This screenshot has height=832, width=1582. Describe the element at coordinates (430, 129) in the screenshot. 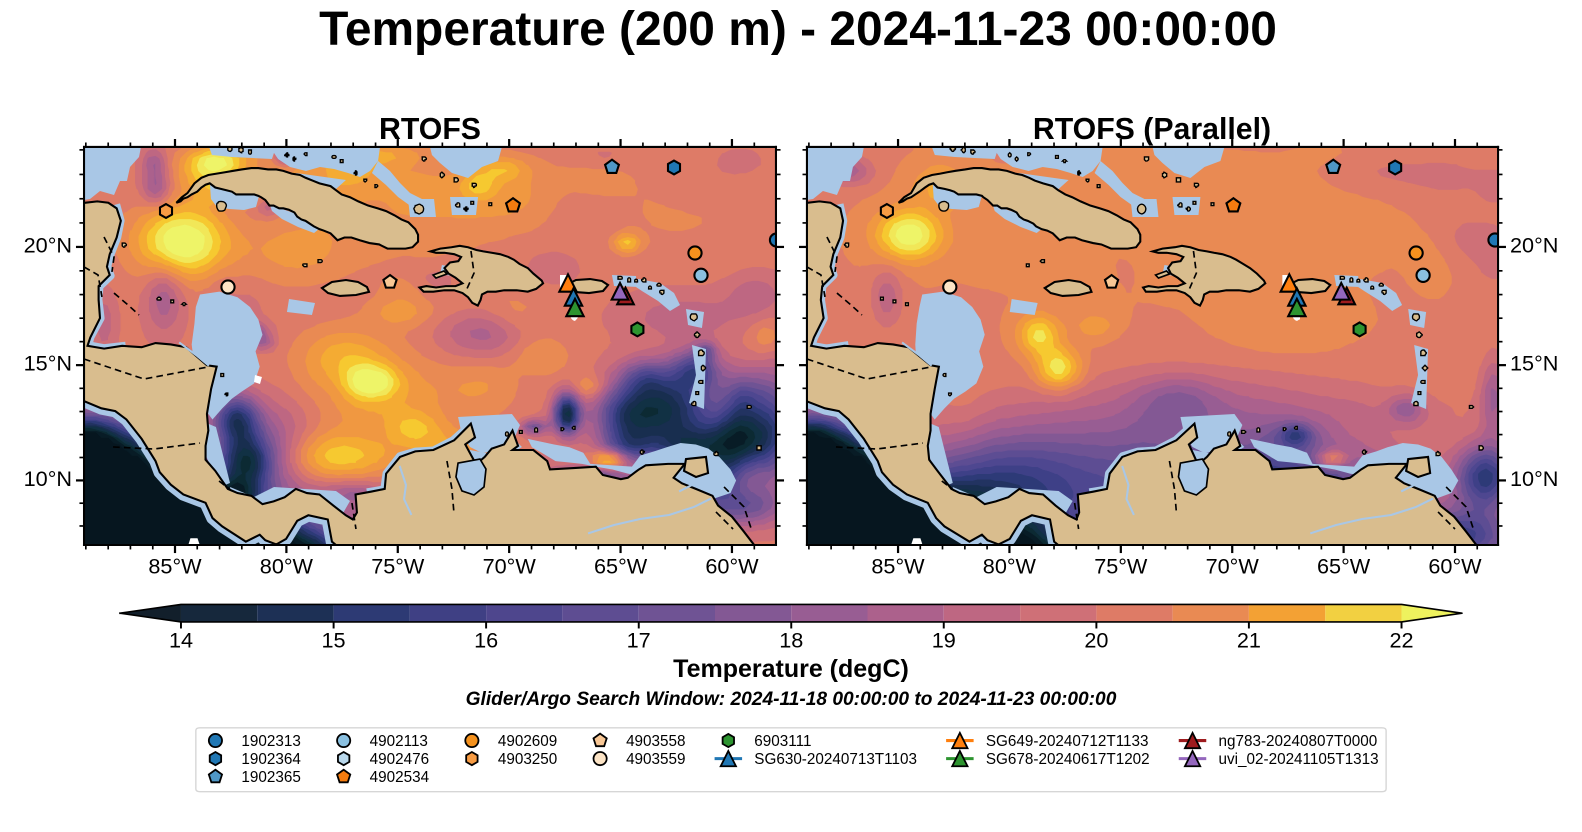

I see `svg-text: RTOFS` at that location.